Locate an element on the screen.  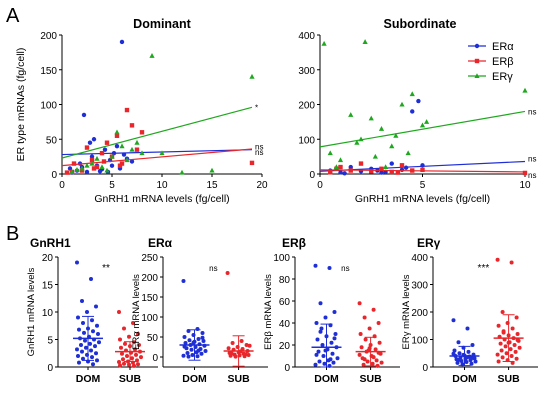
y-axis-label: ERα mRNA levels is located at coordinates (136, 312).